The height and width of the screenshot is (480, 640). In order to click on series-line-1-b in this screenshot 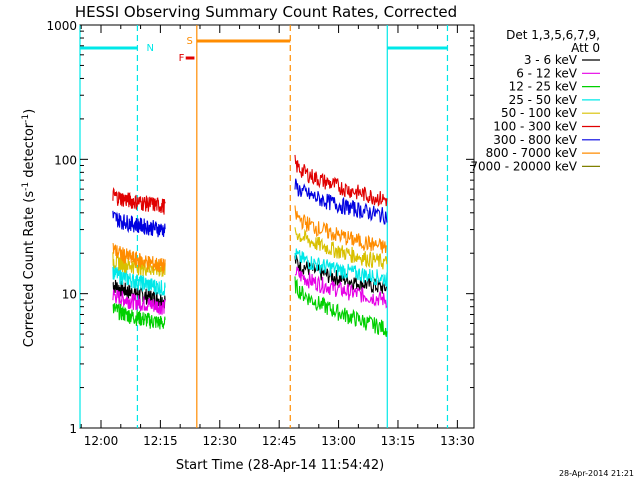, I will do `click(341, 287)`.